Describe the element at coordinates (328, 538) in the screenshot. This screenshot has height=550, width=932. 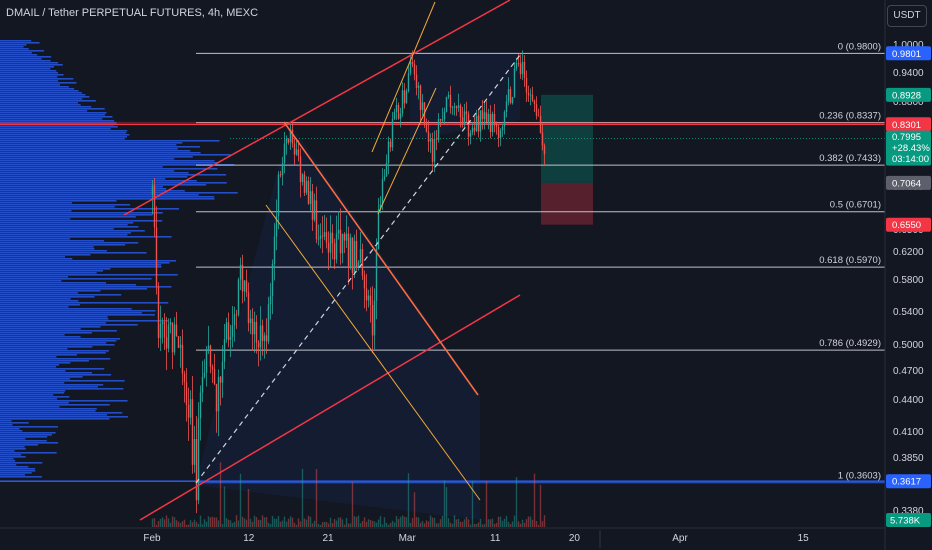
I see `time-tick-label: 21` at that location.